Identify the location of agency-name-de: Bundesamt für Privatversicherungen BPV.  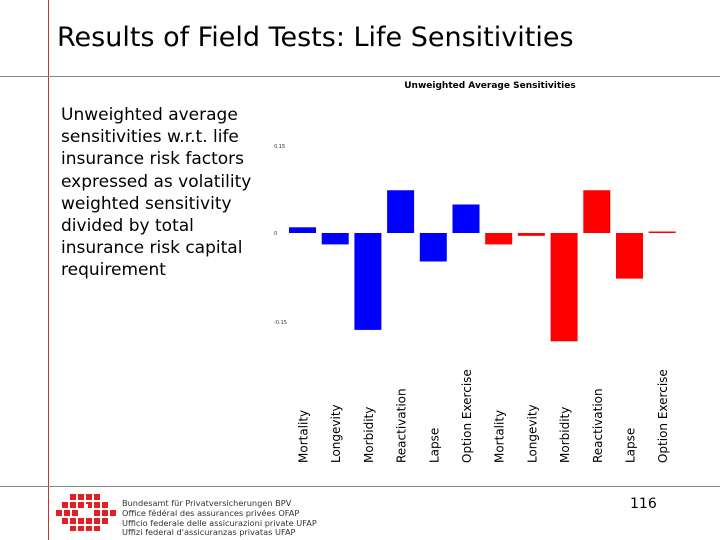
(207, 503).